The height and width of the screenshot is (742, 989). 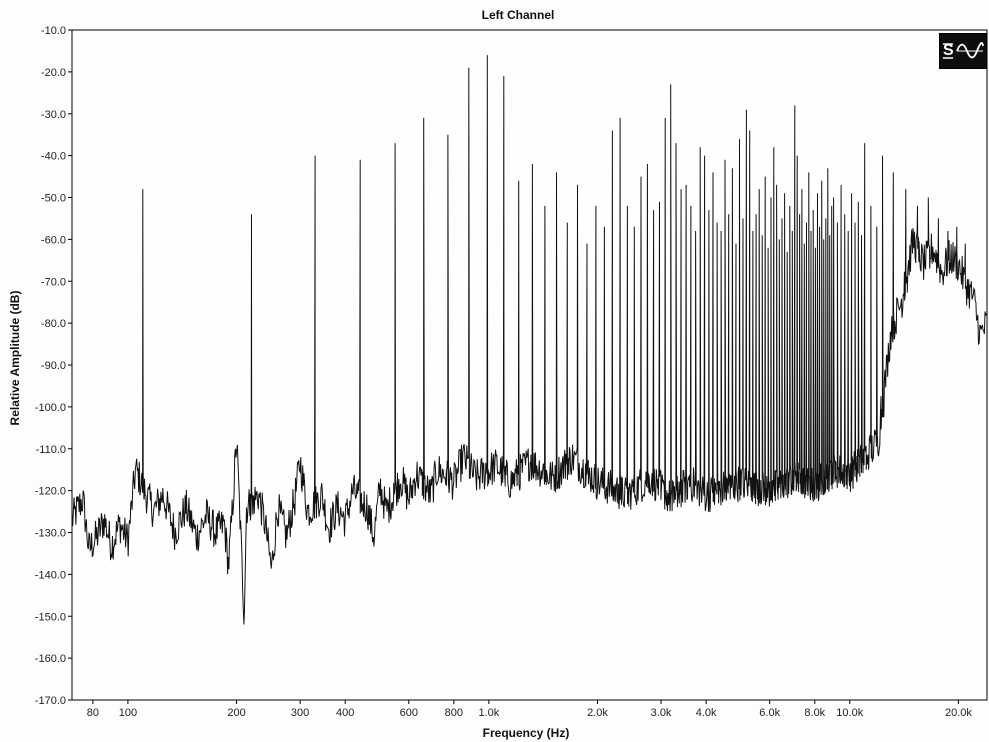 I want to click on y-tick-label: -100.0, so click(x=50, y=408).